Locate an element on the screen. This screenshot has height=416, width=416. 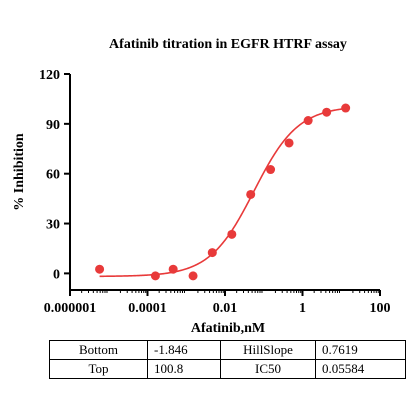
y-axis-label: % Inhibition is located at coordinates (19, 172).